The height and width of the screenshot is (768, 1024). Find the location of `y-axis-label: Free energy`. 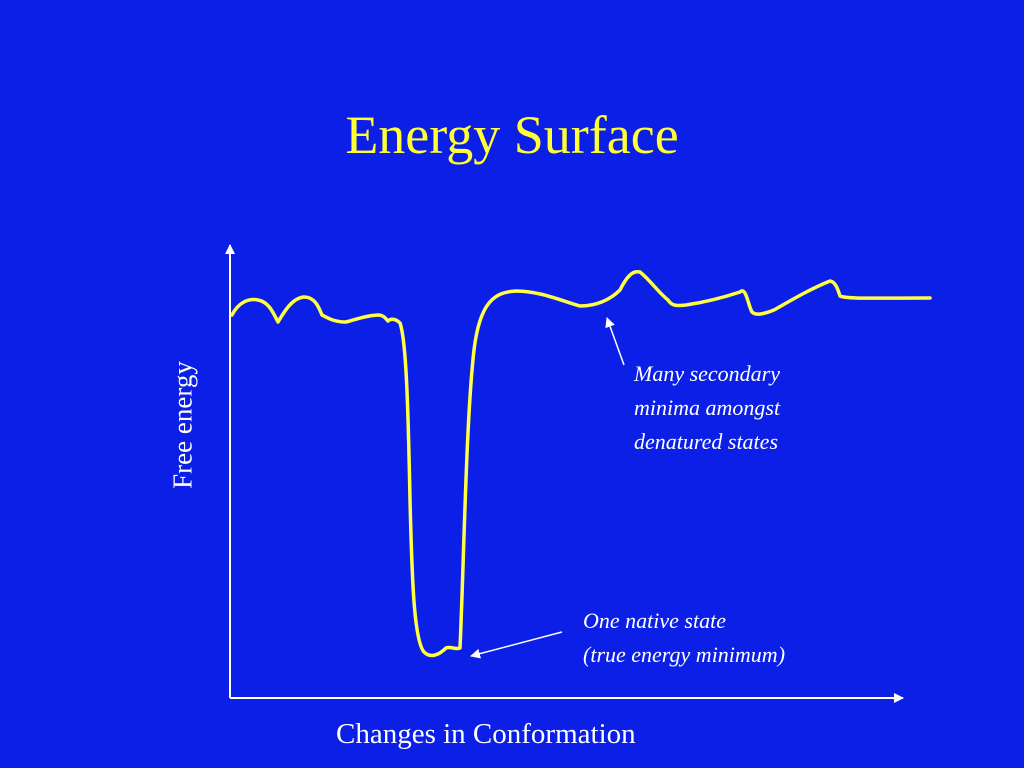

y-axis-label: Free energy is located at coordinates (182, 425).